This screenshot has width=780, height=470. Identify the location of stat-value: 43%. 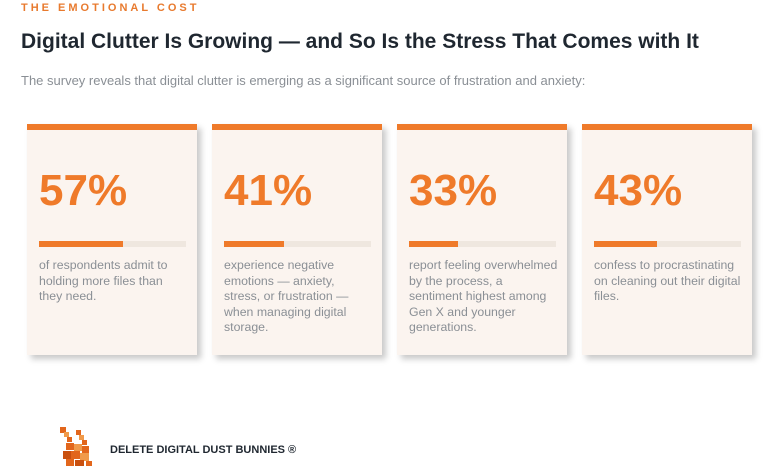
(638, 190).